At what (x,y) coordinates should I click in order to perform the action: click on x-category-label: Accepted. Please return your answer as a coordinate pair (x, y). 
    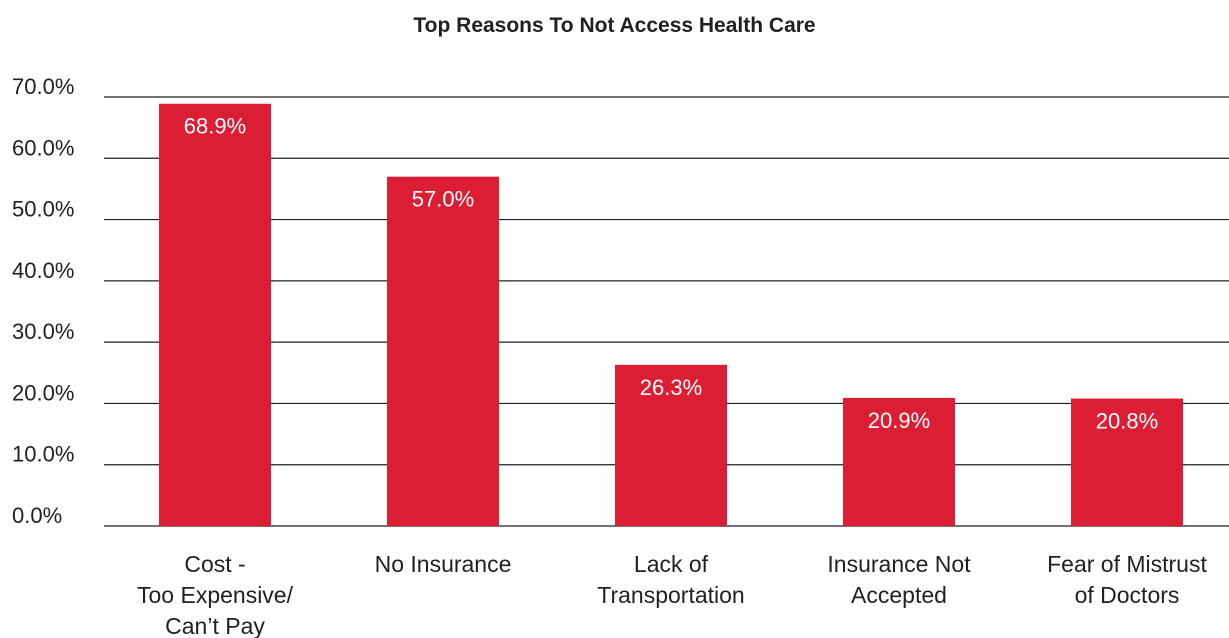
    Looking at the image, I should click on (899, 595).